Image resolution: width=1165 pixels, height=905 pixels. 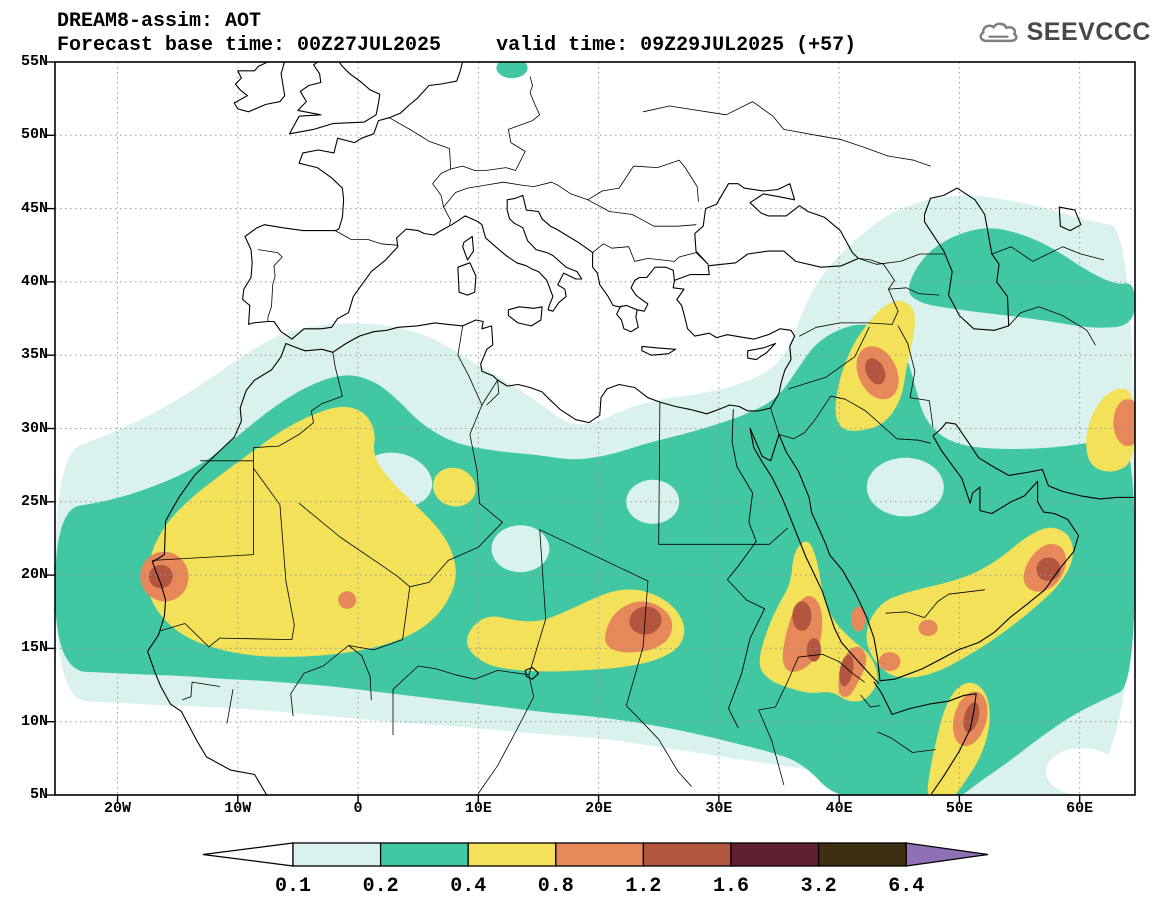 I want to click on lat-tick-label: 20N, so click(x=34, y=575).